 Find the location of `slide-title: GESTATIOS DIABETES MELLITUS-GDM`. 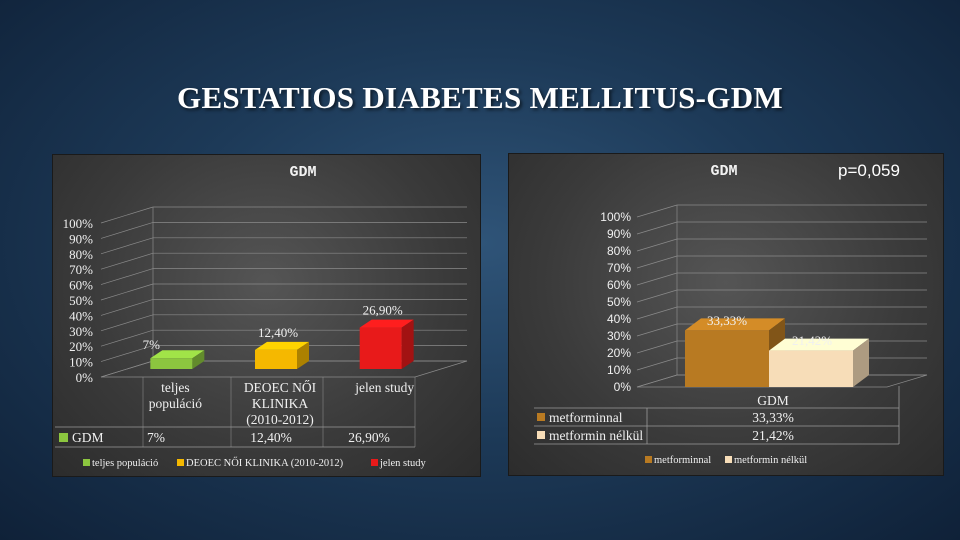

slide-title: GESTATIOS DIABETES MELLITUS-GDM is located at coordinates (480, 97).